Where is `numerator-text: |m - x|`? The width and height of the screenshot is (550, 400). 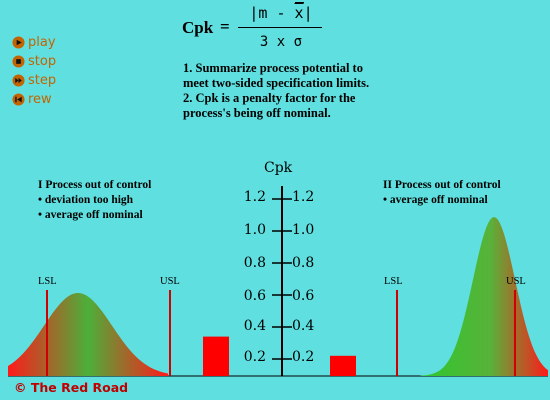 numerator-text: |m - x| is located at coordinates (281, 12).